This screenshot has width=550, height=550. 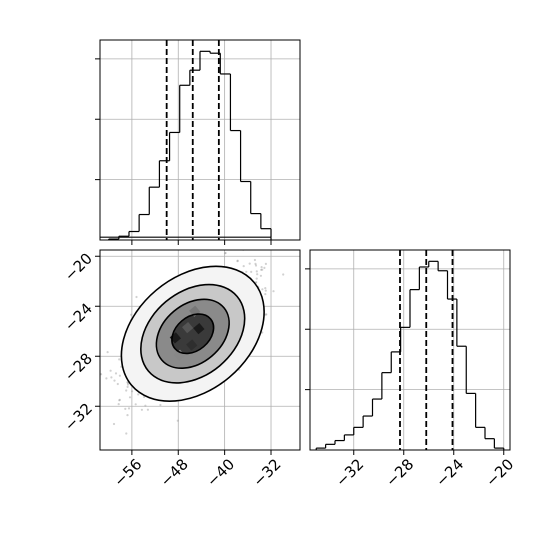 I want to click on scatter-xtick-label-1: −48, so click(x=174, y=472).